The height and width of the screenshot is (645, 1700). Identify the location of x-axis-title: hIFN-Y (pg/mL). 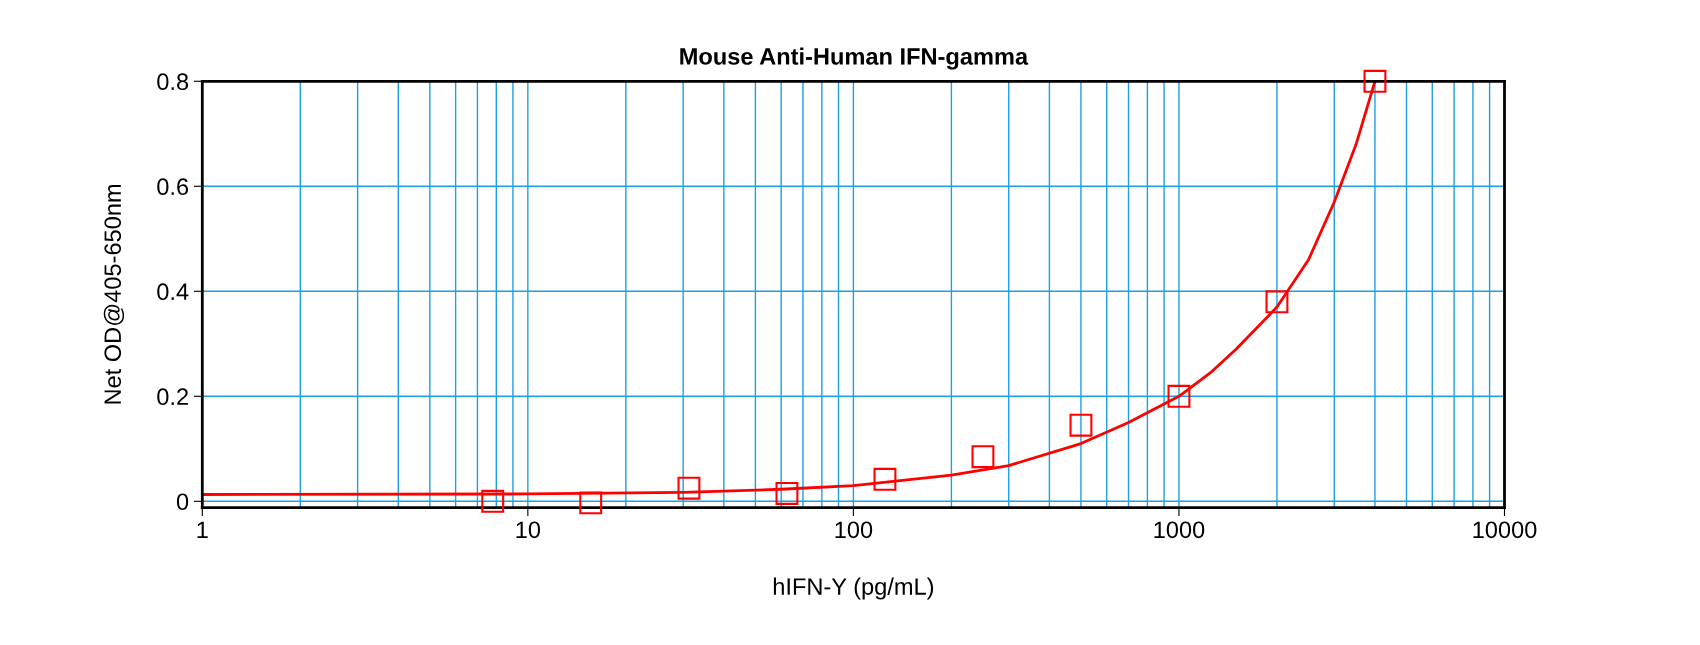
(853, 588).